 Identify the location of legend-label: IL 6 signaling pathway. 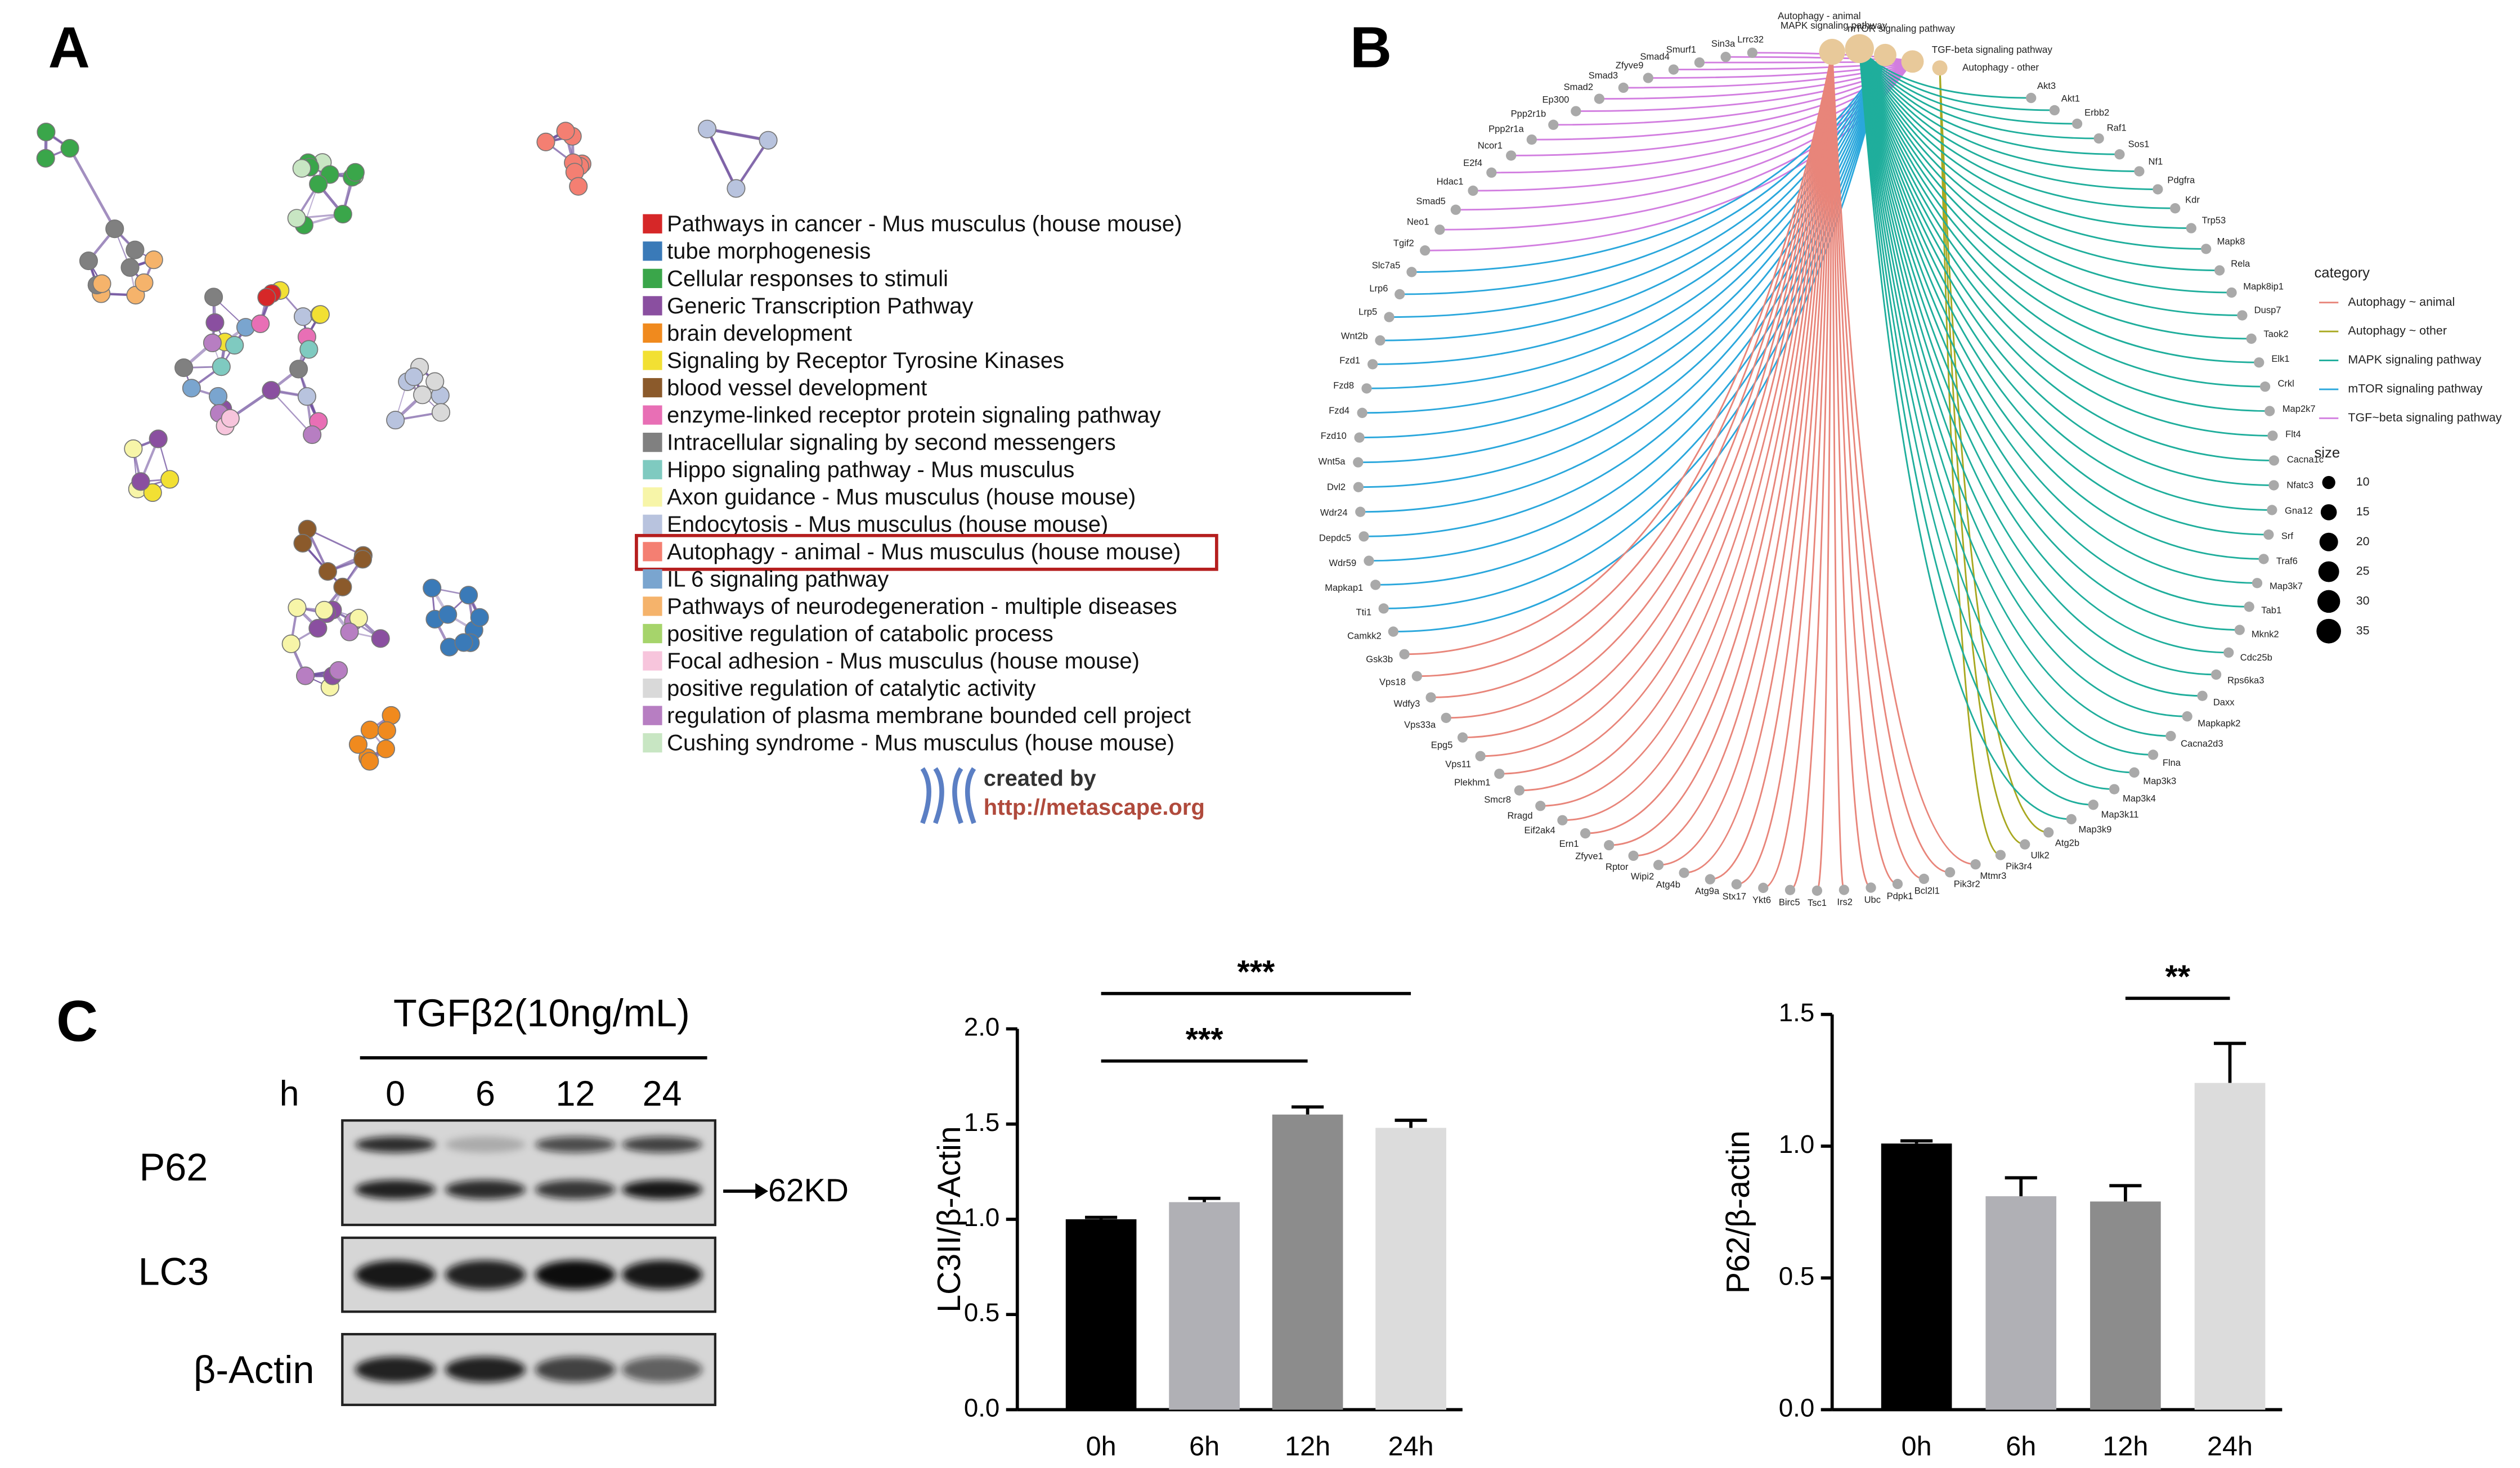
(778, 579).